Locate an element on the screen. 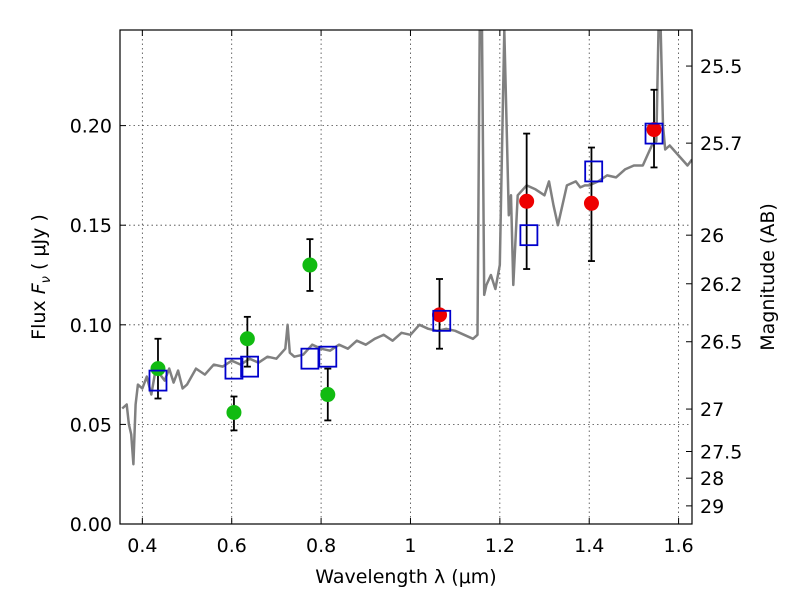  y-axis-title-units: ( μJy ) is located at coordinates (39, 245).